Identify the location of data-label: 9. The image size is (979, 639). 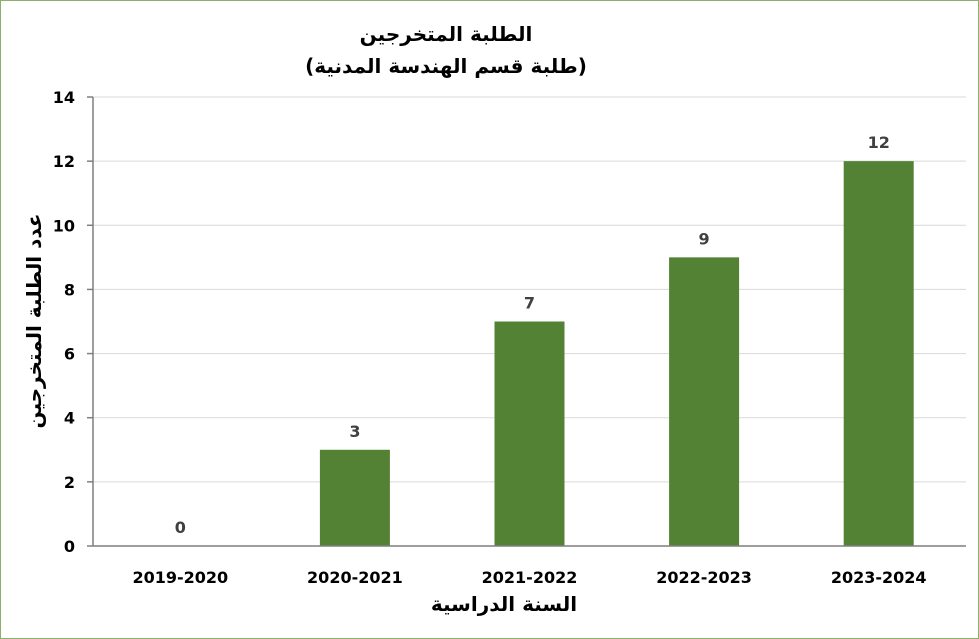
(704, 238).